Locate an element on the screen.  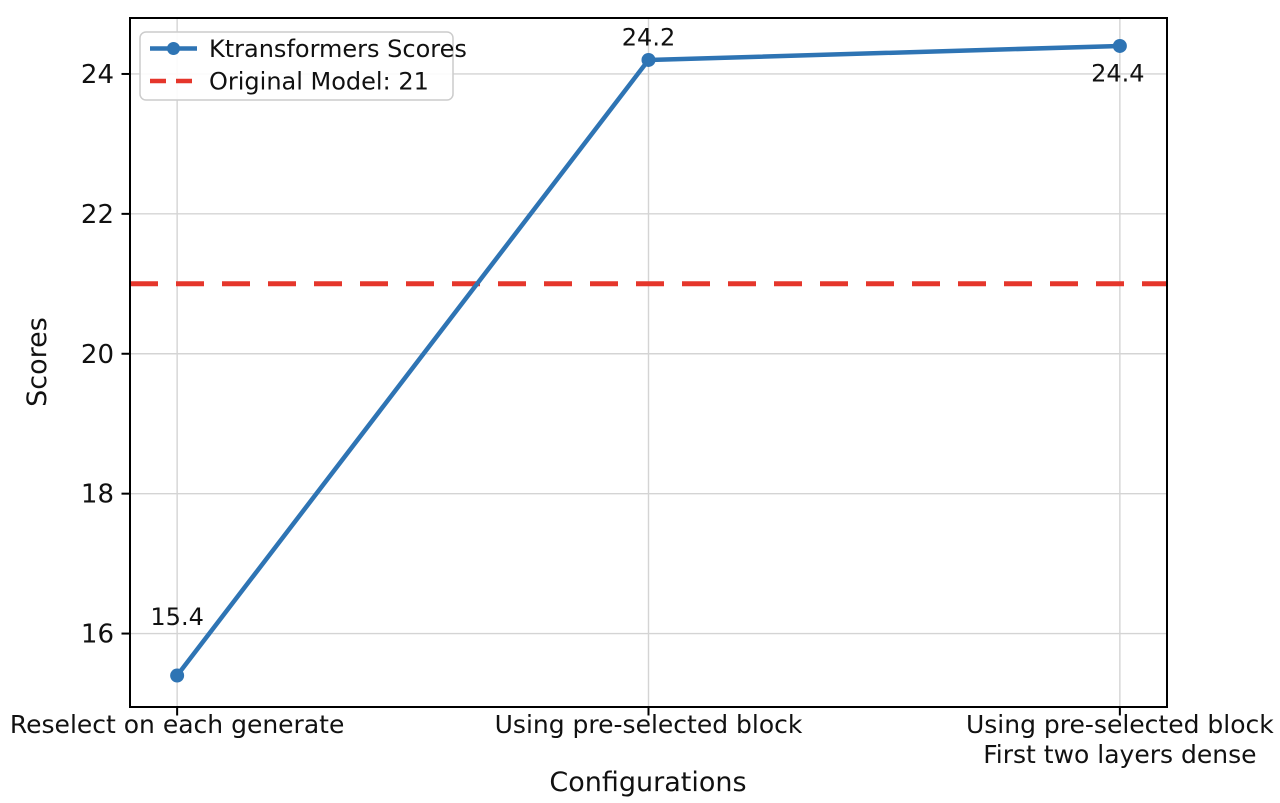
x-category-label: Using pre-selected block is located at coordinates (649, 724).